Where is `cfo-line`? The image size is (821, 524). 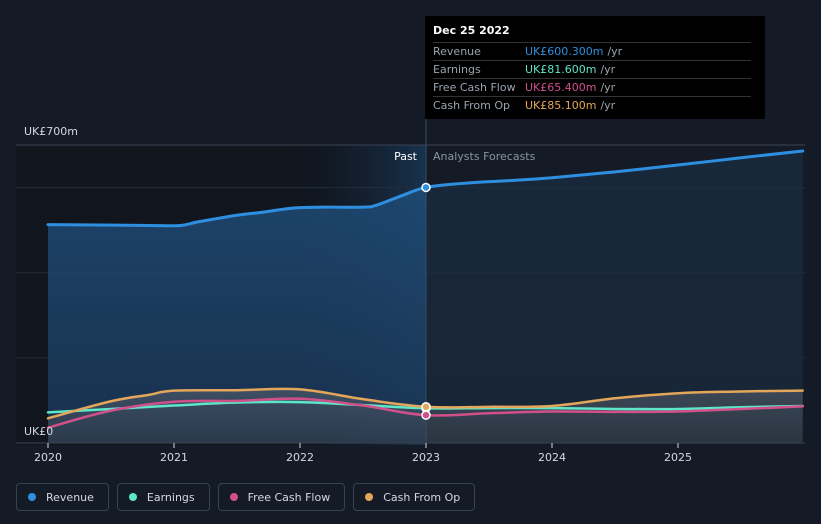
cfo-line is located at coordinates (425, 403).